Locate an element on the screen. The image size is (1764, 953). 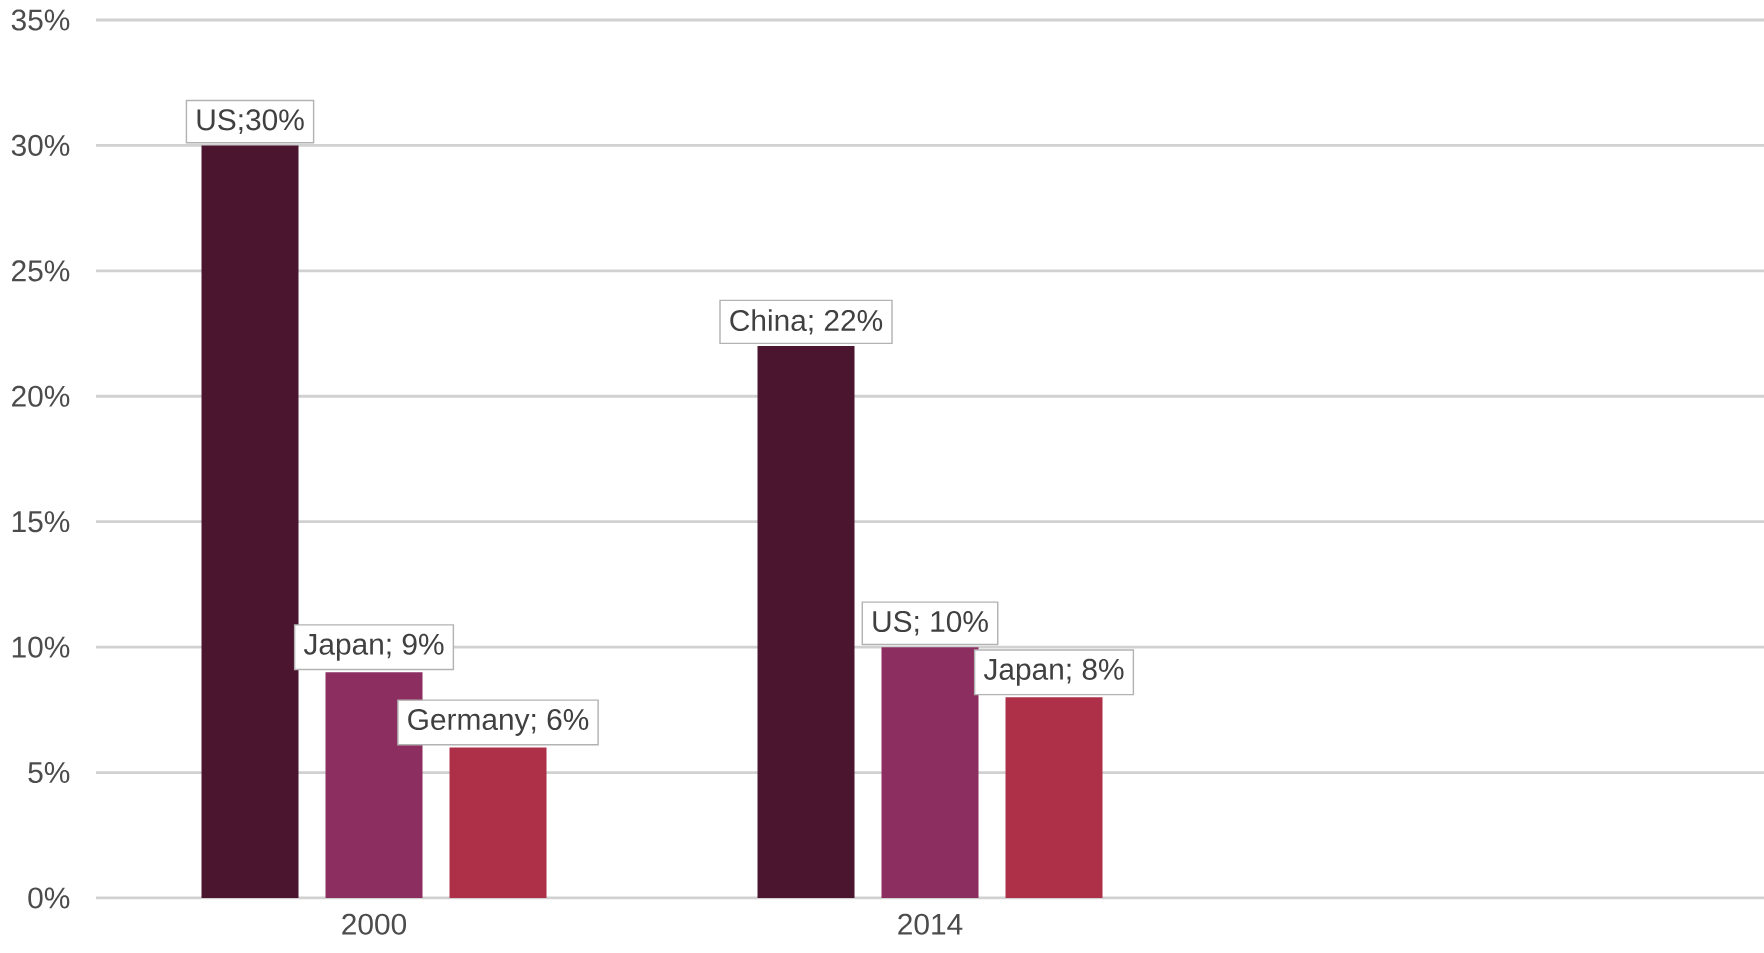
y-tick-label: 30% is located at coordinates (40, 145).